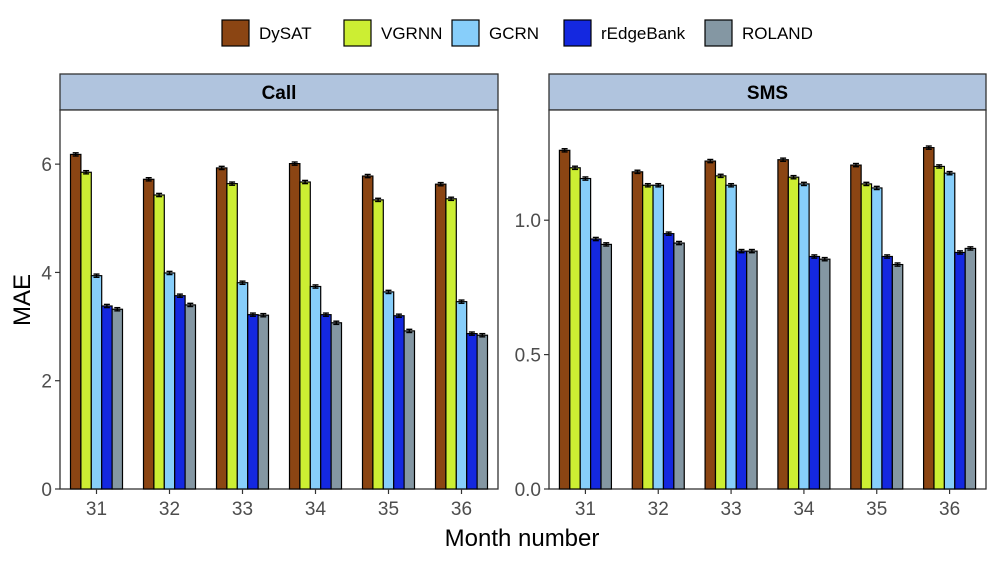  I want to click on y-tick-label: 4, so click(46, 273).